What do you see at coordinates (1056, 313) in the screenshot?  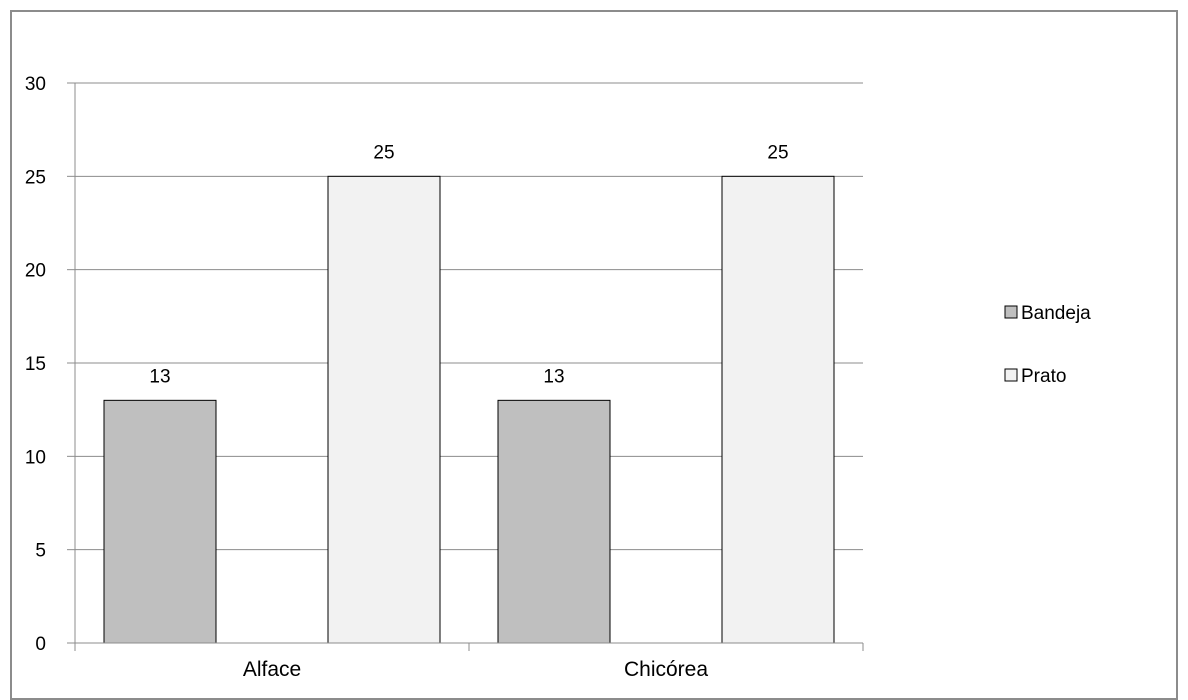 I see `legend-label-bandeja: Bandeja` at bounding box center [1056, 313].